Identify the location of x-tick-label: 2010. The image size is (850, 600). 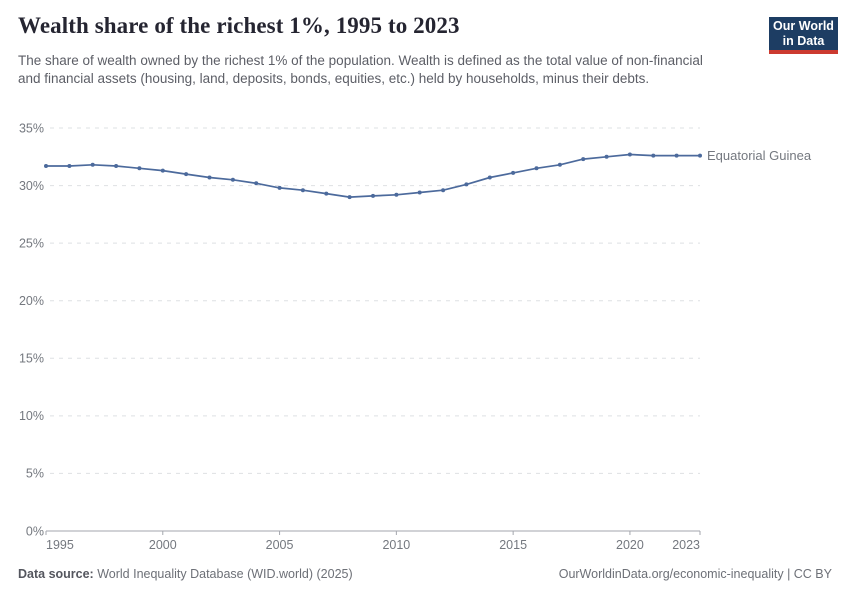
(396, 545).